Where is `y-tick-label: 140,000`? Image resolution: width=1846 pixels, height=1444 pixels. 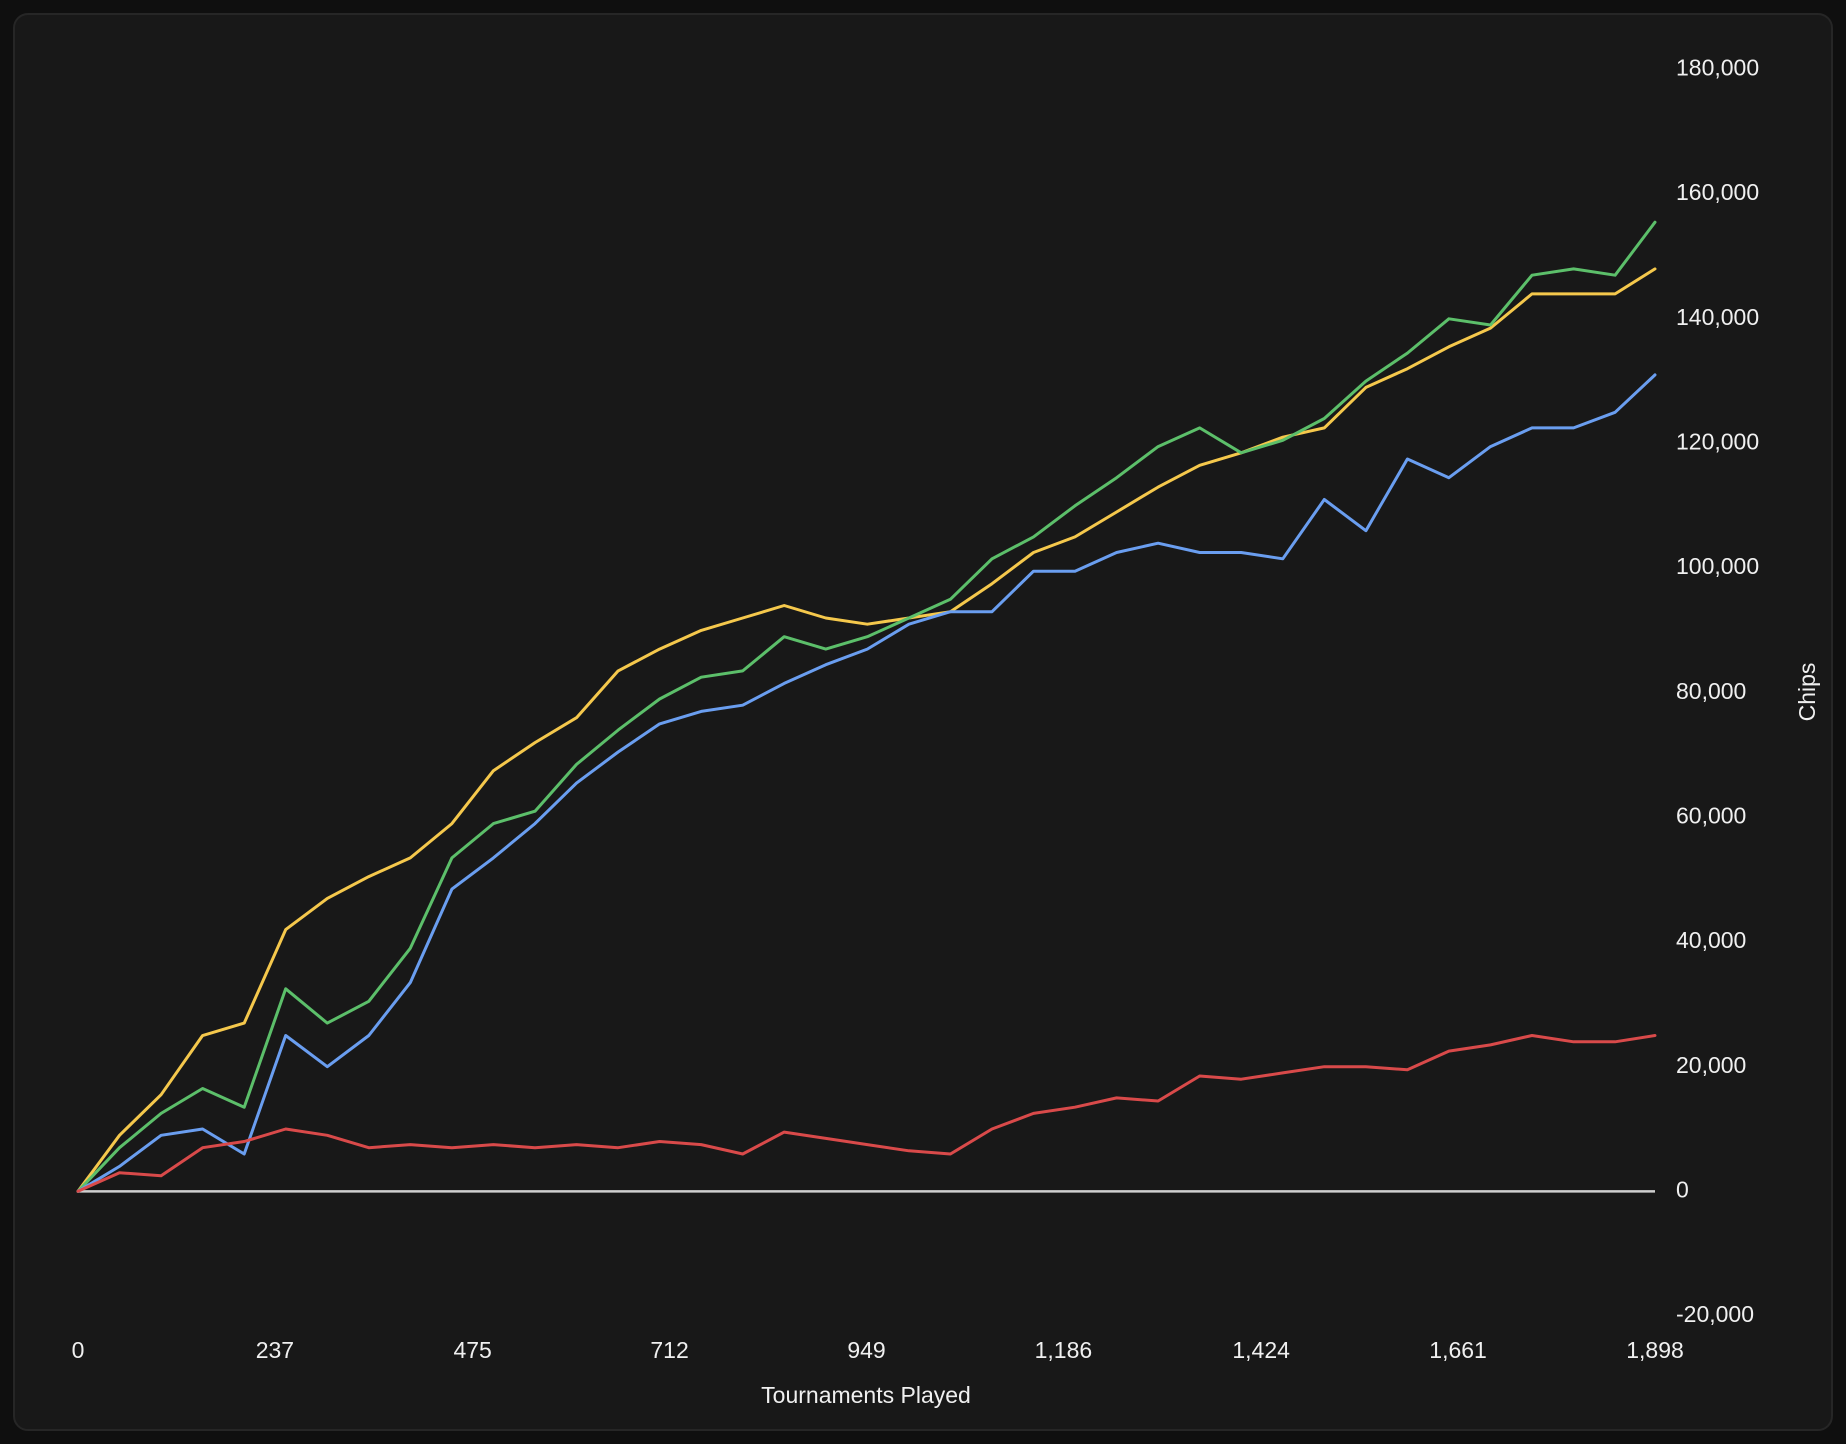 y-tick-label: 140,000 is located at coordinates (1717, 317).